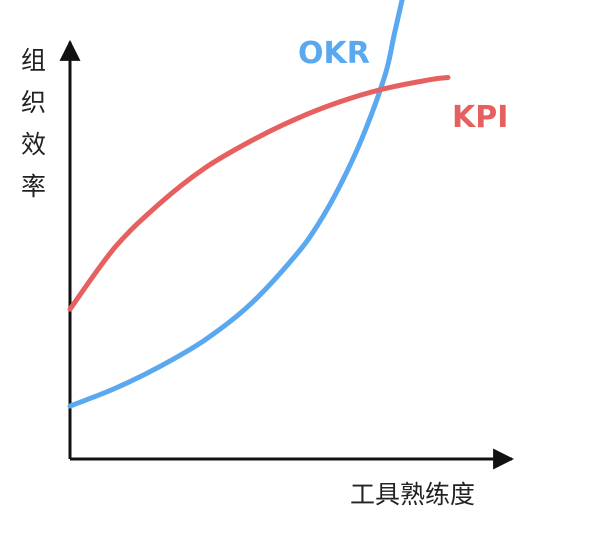 The height and width of the screenshot is (546, 600). Describe the element at coordinates (412, 494) in the screenshot. I see `x-axis-label: 工具熟练度` at that location.